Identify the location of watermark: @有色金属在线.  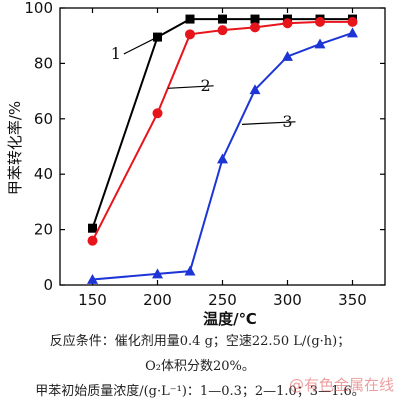
(341, 385).